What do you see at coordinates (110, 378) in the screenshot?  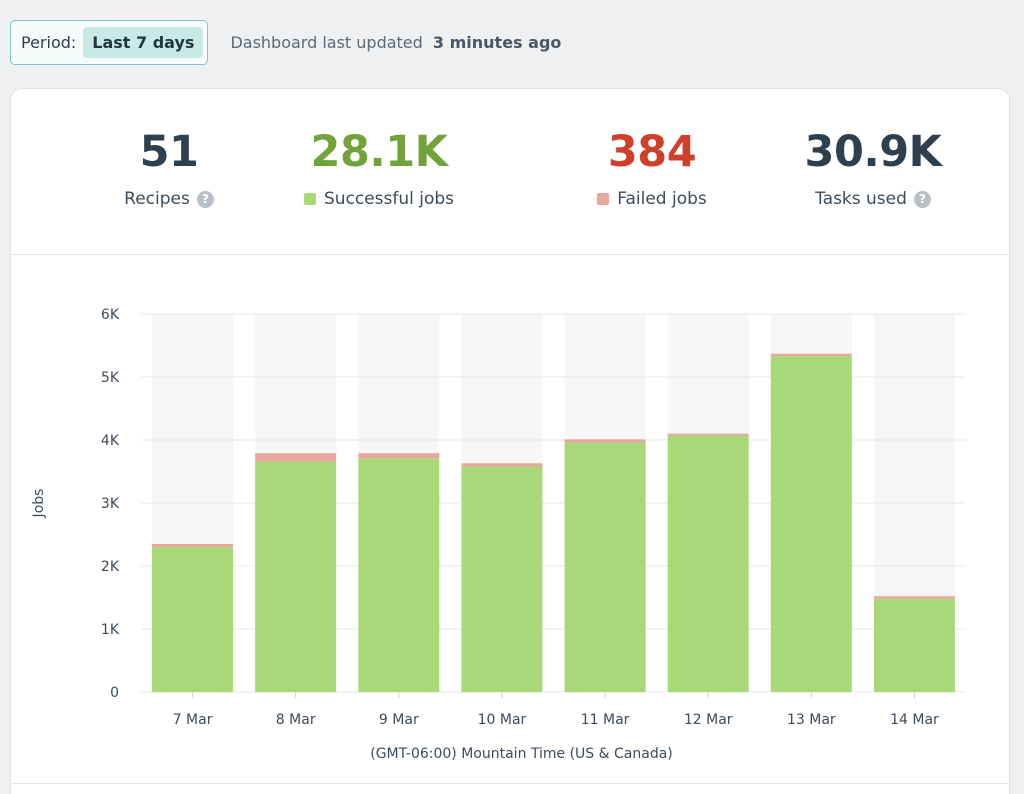 I see `y-tick-label: 5K` at bounding box center [110, 378].